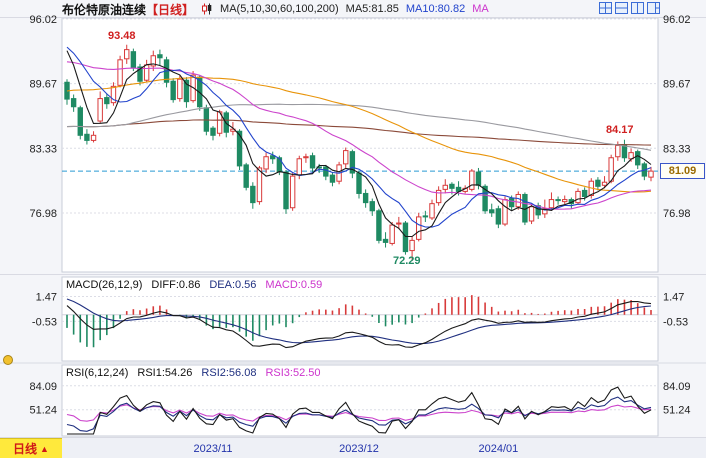 This screenshot has height=458, width=706. Describe the element at coordinates (359, 321) in the screenshot. I see `dea-line` at that location.